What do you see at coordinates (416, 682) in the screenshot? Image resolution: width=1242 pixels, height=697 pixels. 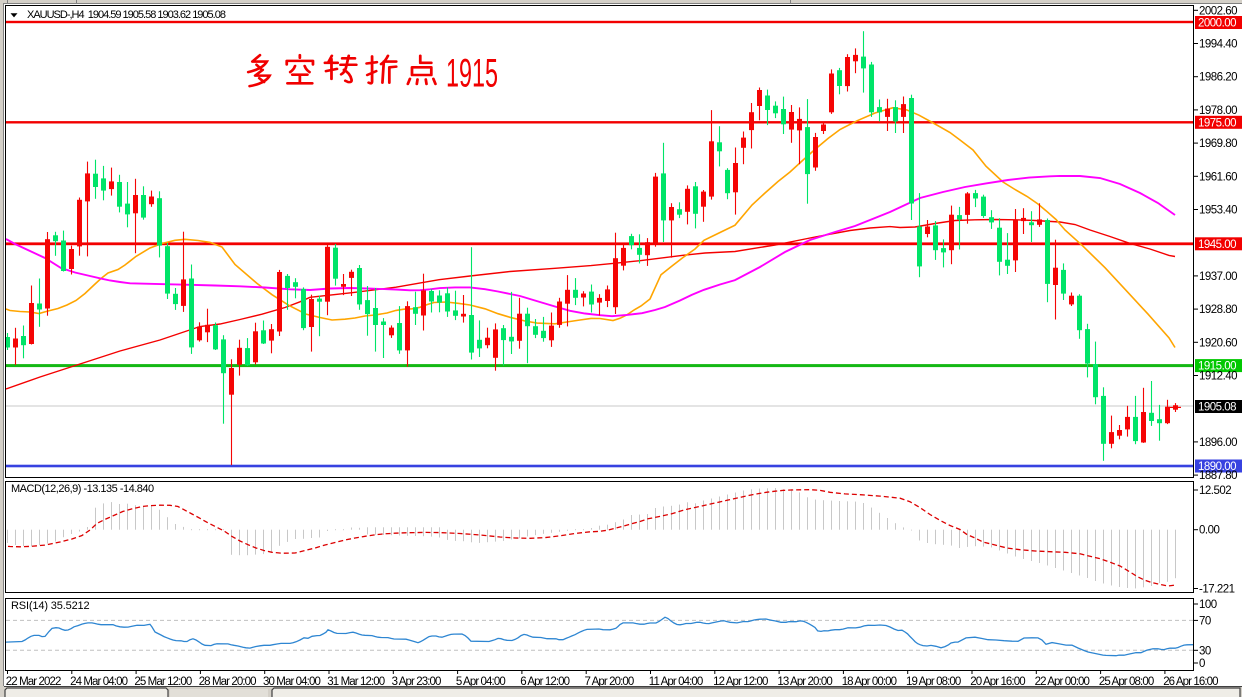 I see `svg-text: 3 Apr 23:00` at bounding box center [416, 682].